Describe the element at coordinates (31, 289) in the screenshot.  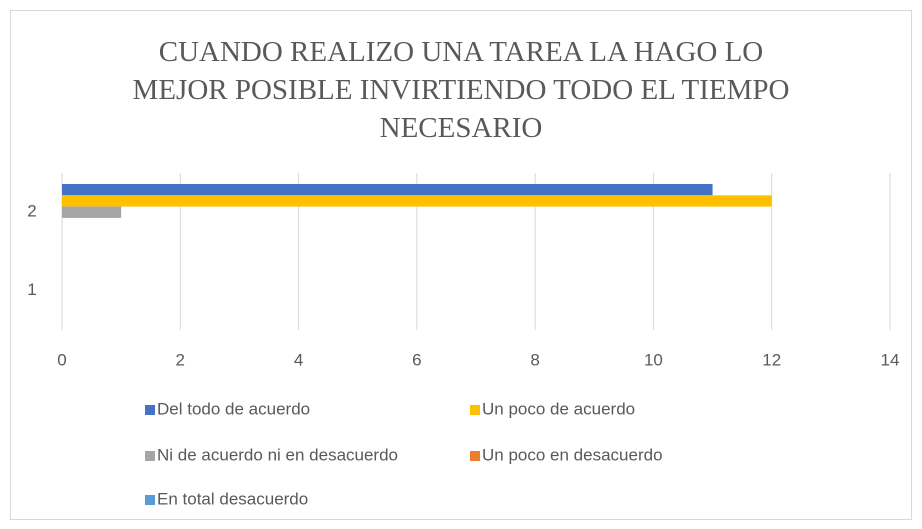
I see `y-tick-label: 1` at that location.